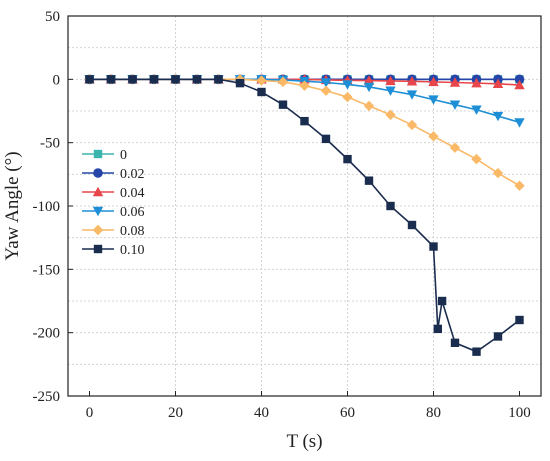 Image resolution: width=550 pixels, height=461 pixels. I want to click on x-tick-label: 100, so click(519, 413).